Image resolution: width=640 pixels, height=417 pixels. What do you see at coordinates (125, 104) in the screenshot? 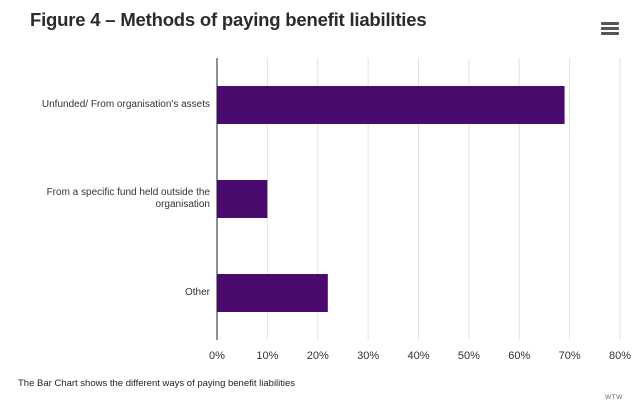
I see `category-label-line: Unfunded/ From organisation's assets` at bounding box center [125, 104].